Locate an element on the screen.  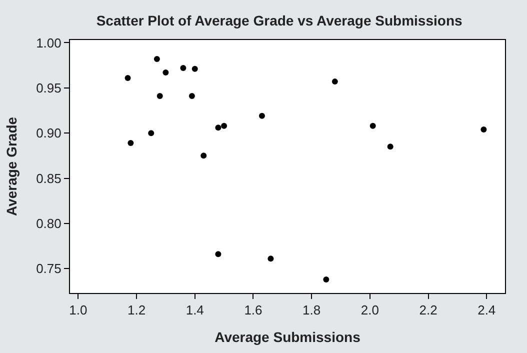
x-tick-label: 1.0 is located at coordinates (78, 310).